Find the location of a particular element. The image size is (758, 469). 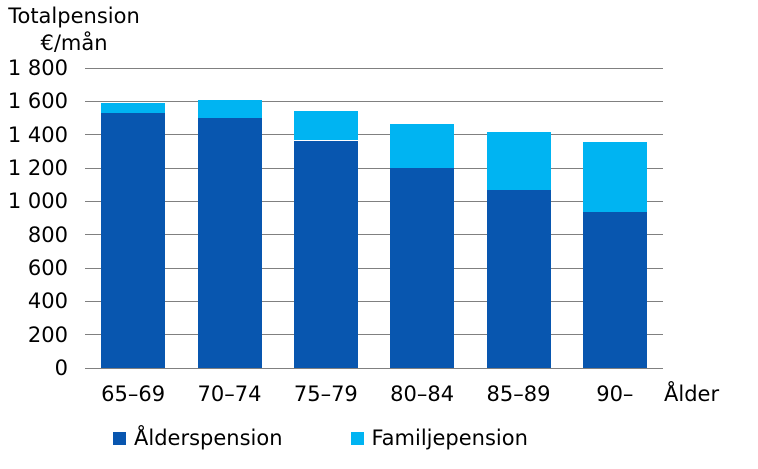

x-tick-label: 80–84 is located at coordinates (422, 394).